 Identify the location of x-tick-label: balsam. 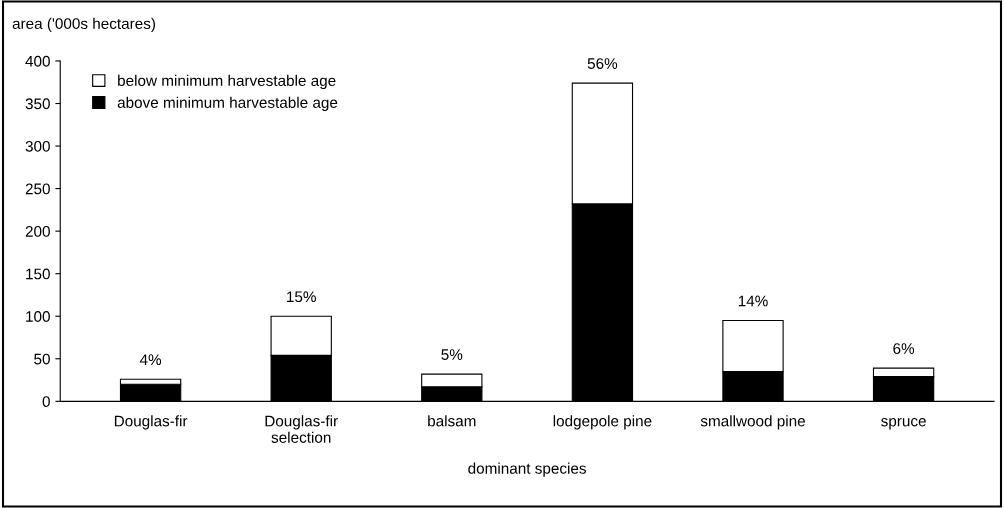
(452, 421).